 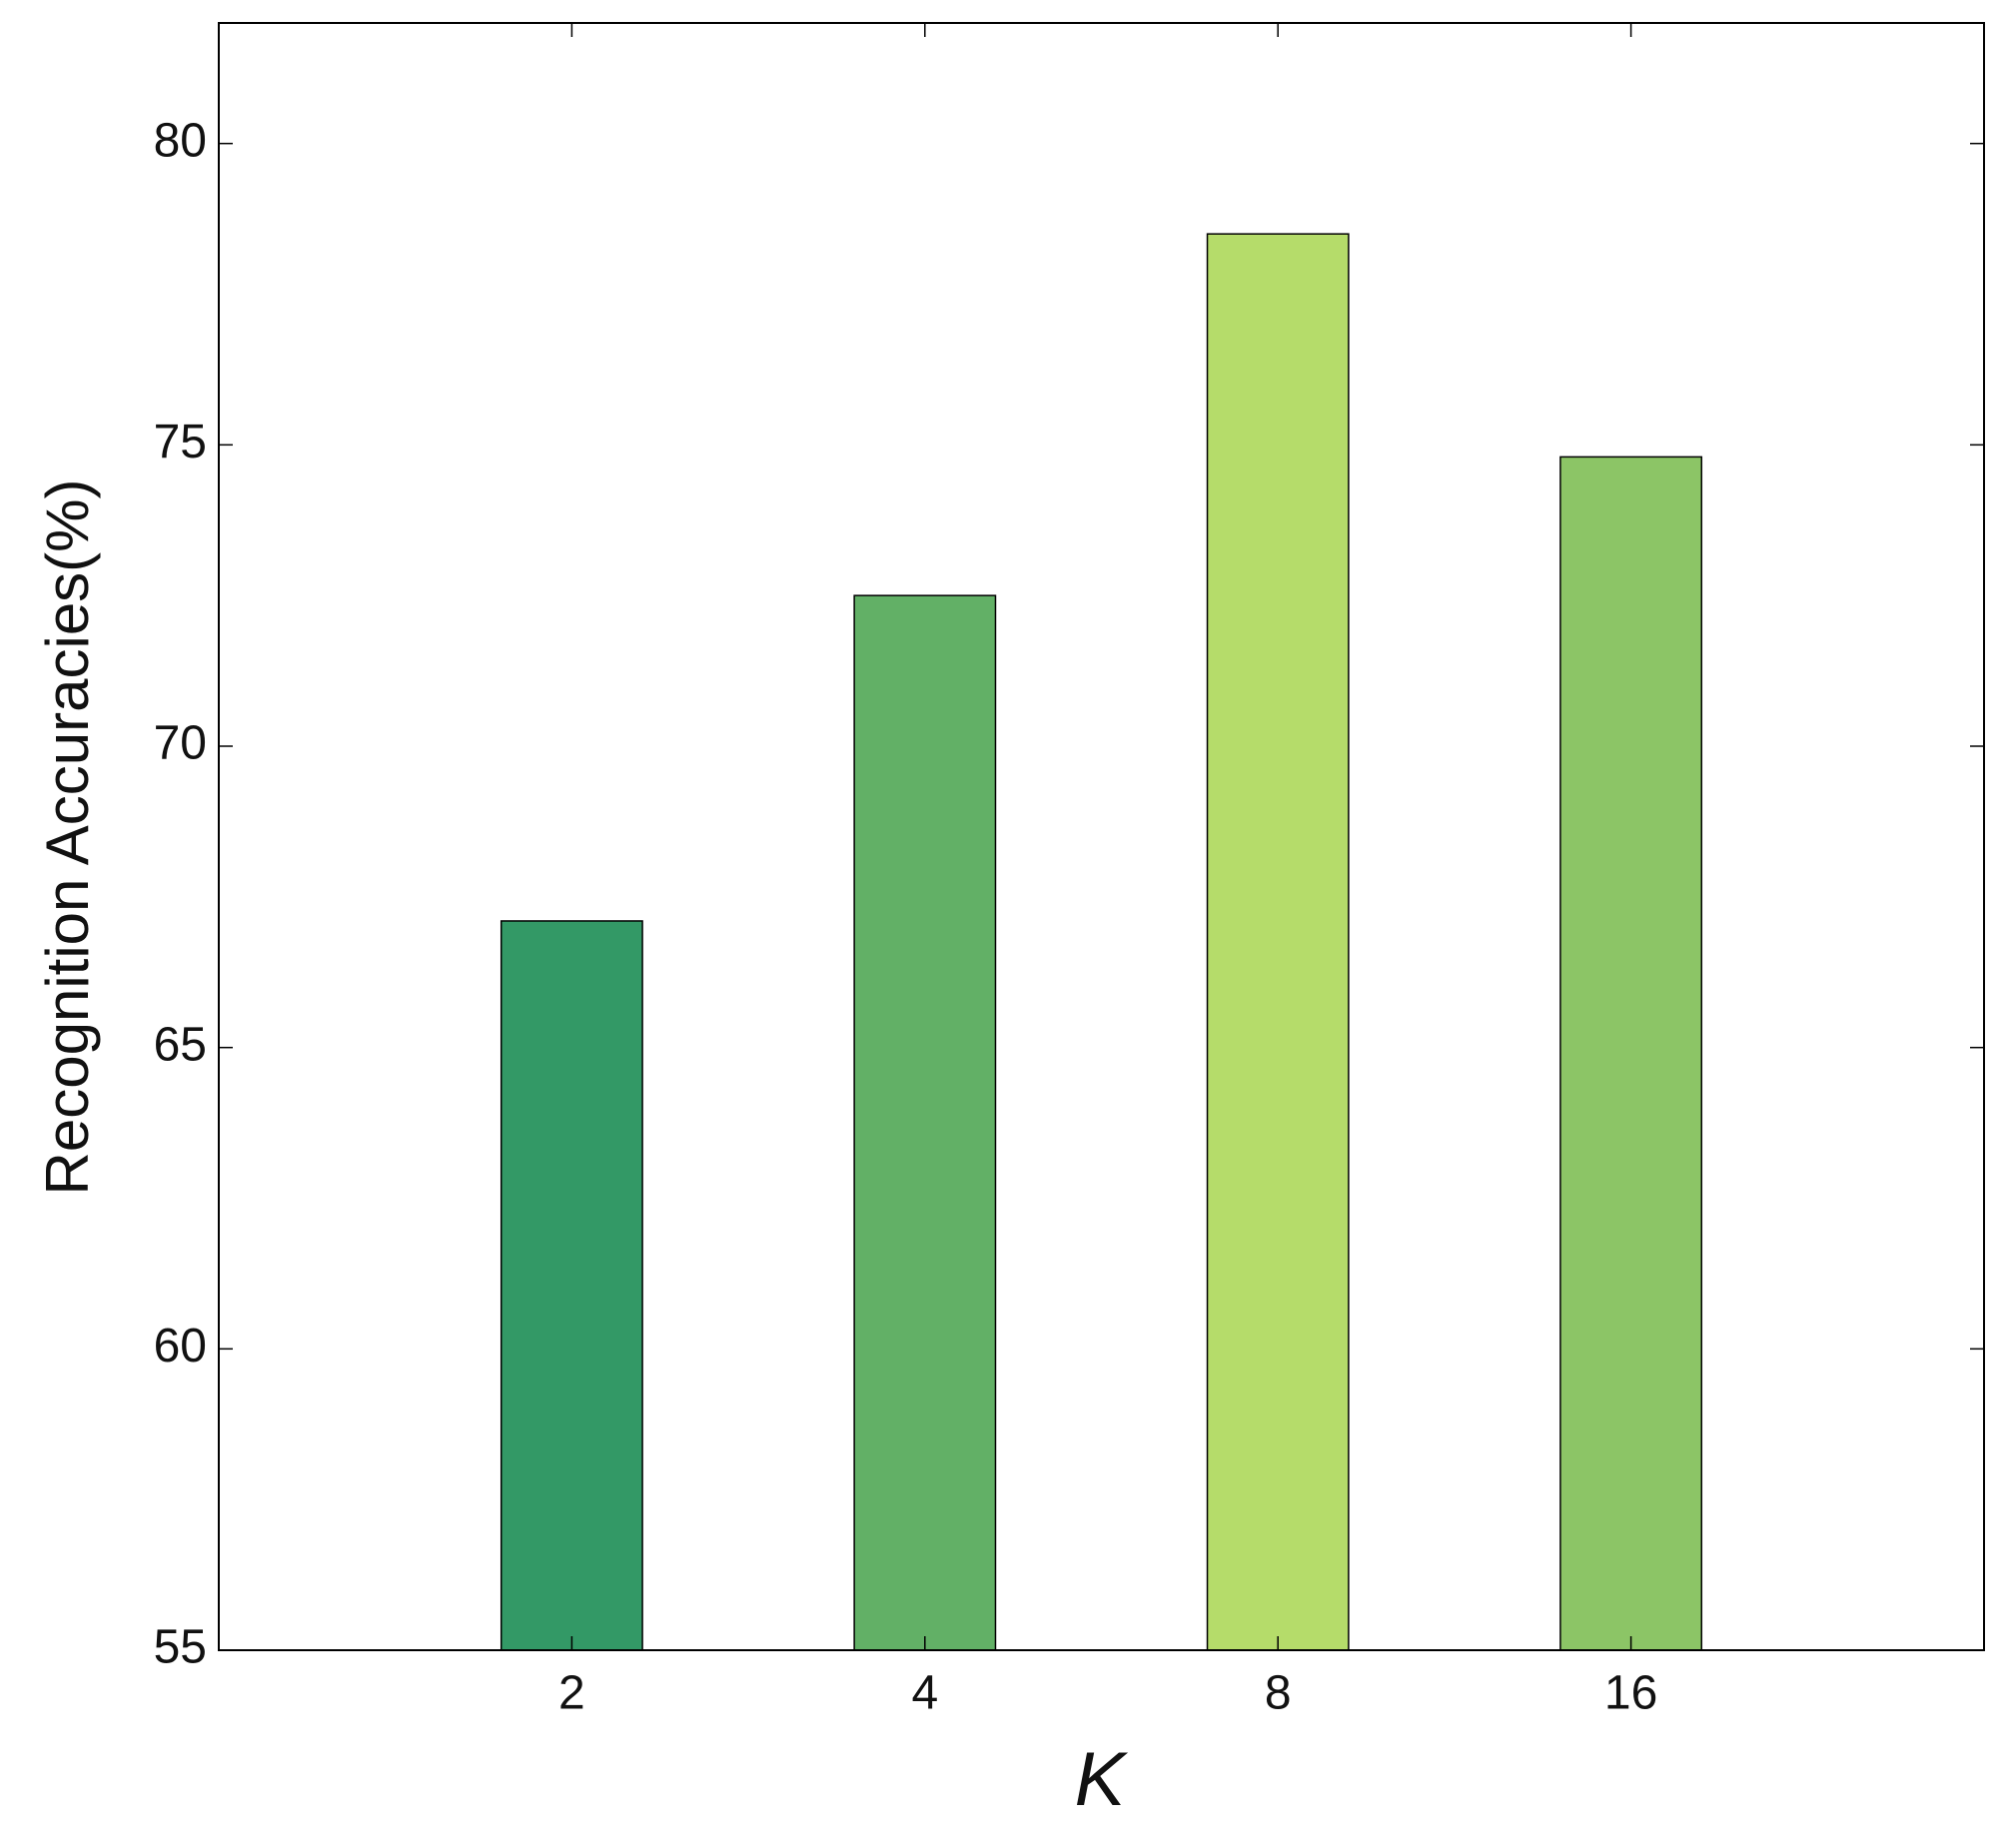 I want to click on x-tick-label: 2, so click(x=571, y=1693).